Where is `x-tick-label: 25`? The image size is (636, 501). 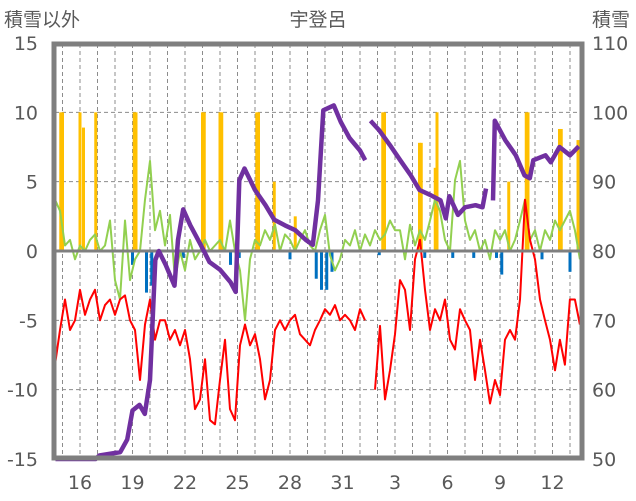
x-tick-label: 25 is located at coordinates (237, 483).